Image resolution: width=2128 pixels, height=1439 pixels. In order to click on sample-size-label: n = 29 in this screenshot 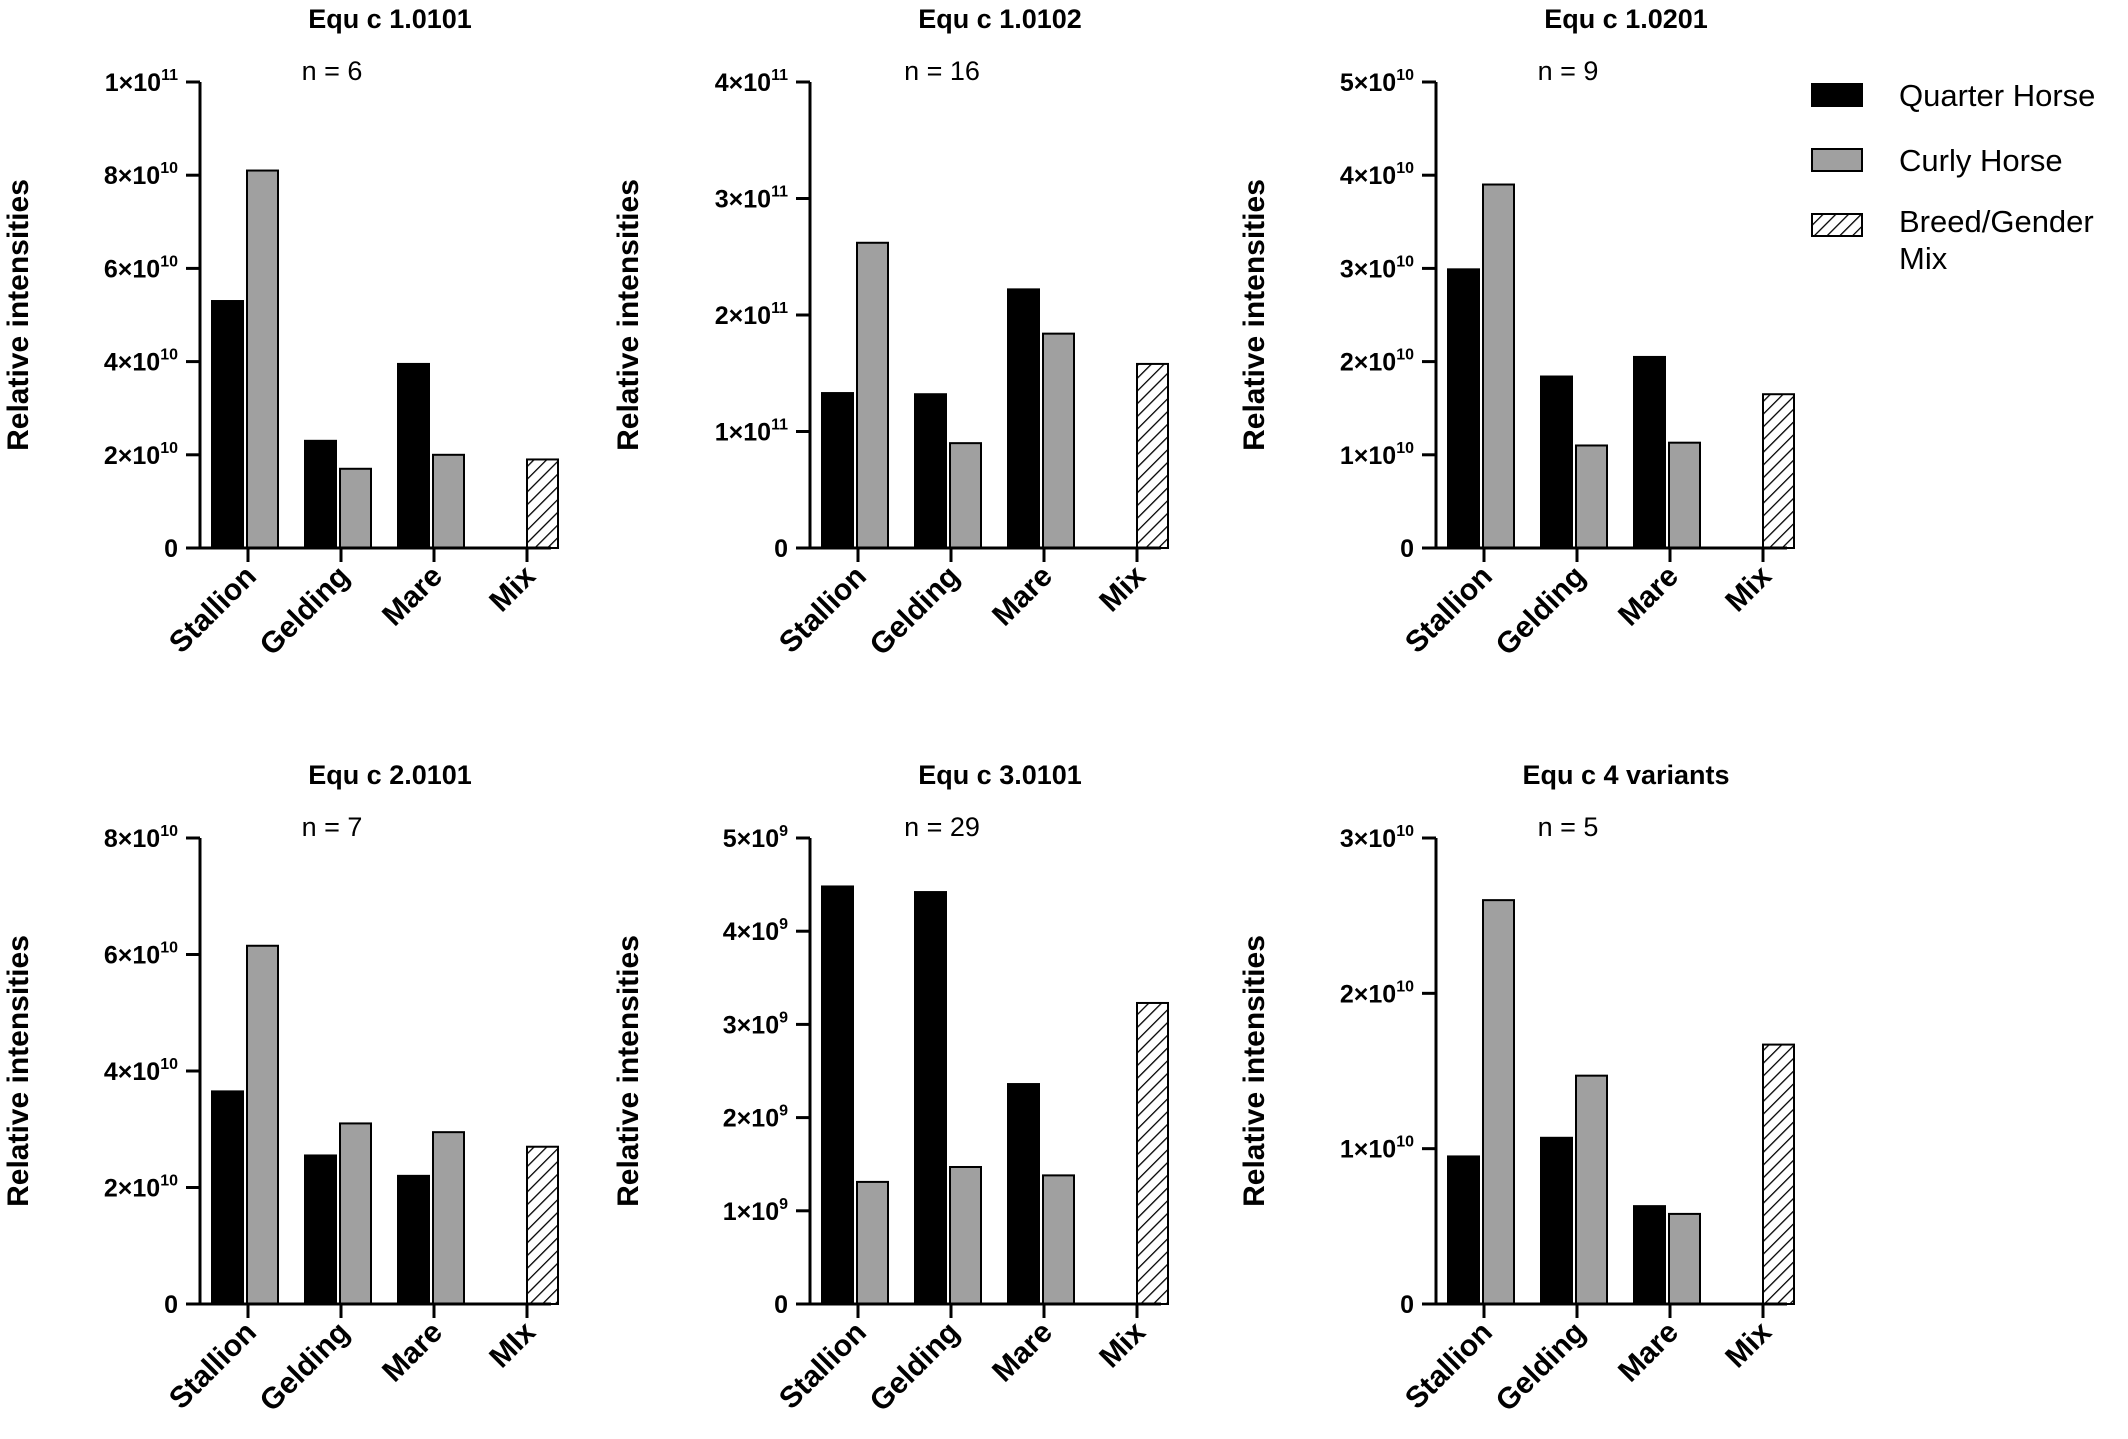, I will do `click(942, 827)`.